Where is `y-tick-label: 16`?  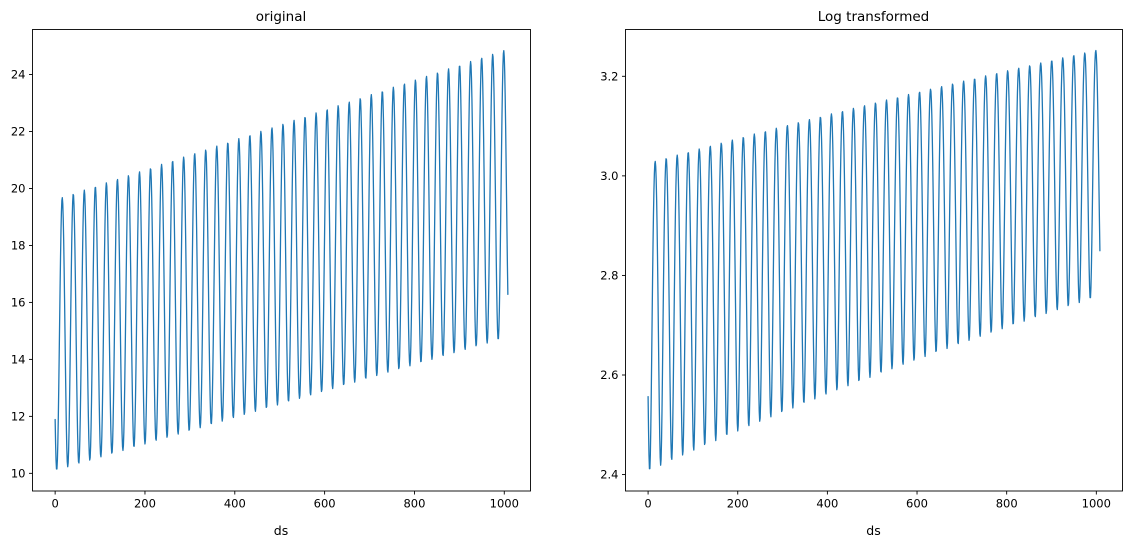 y-tick-label: 16 is located at coordinates (18, 302).